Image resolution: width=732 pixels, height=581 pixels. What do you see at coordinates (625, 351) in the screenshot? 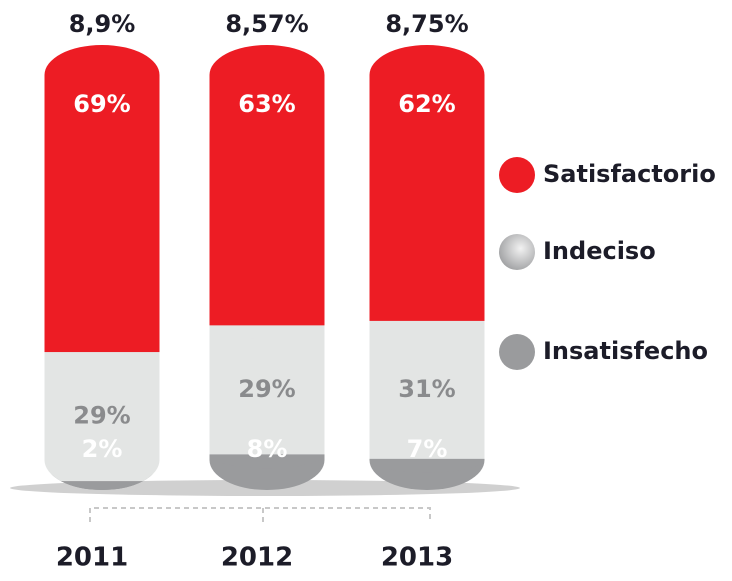
I see `legend-label: Insatisfecho` at bounding box center [625, 351].